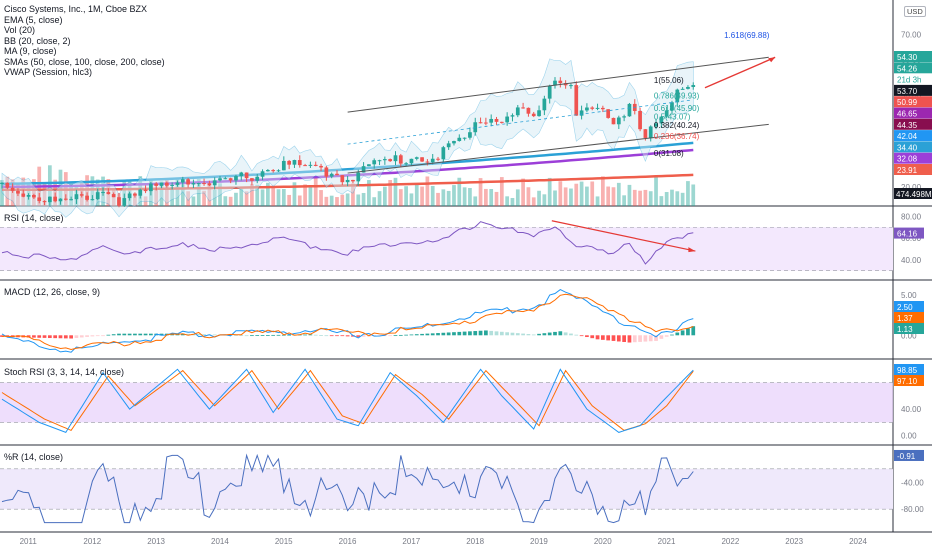  What do you see at coordinates (623, 236) in the screenshot?
I see `rsi-divergence-arrow` at bounding box center [623, 236].